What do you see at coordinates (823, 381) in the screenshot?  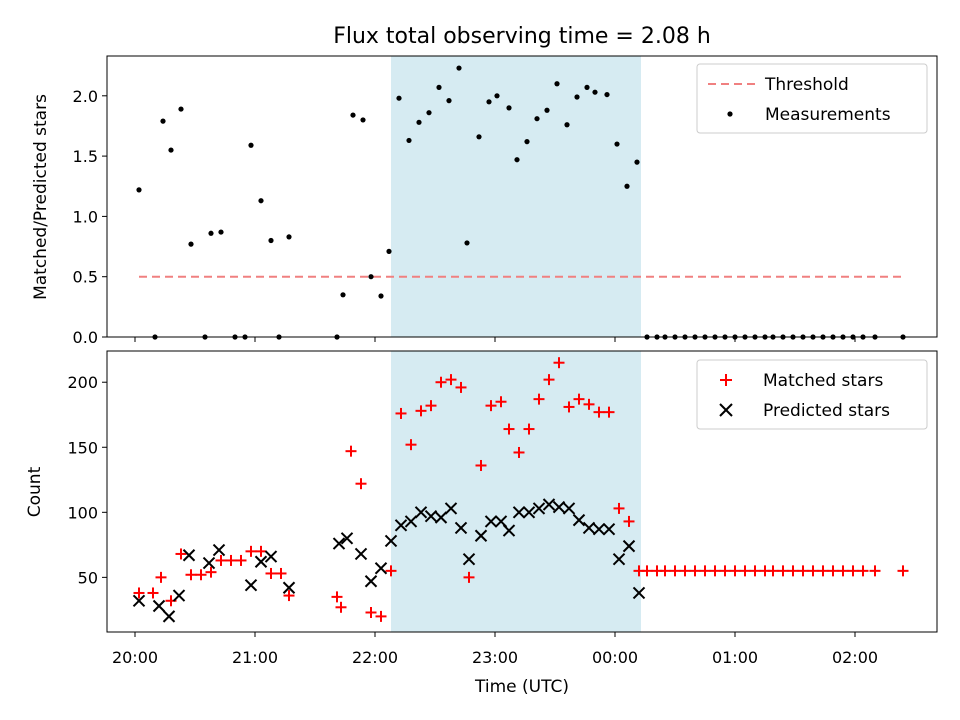 I see `legend-matched-label: Matched stars` at bounding box center [823, 381].